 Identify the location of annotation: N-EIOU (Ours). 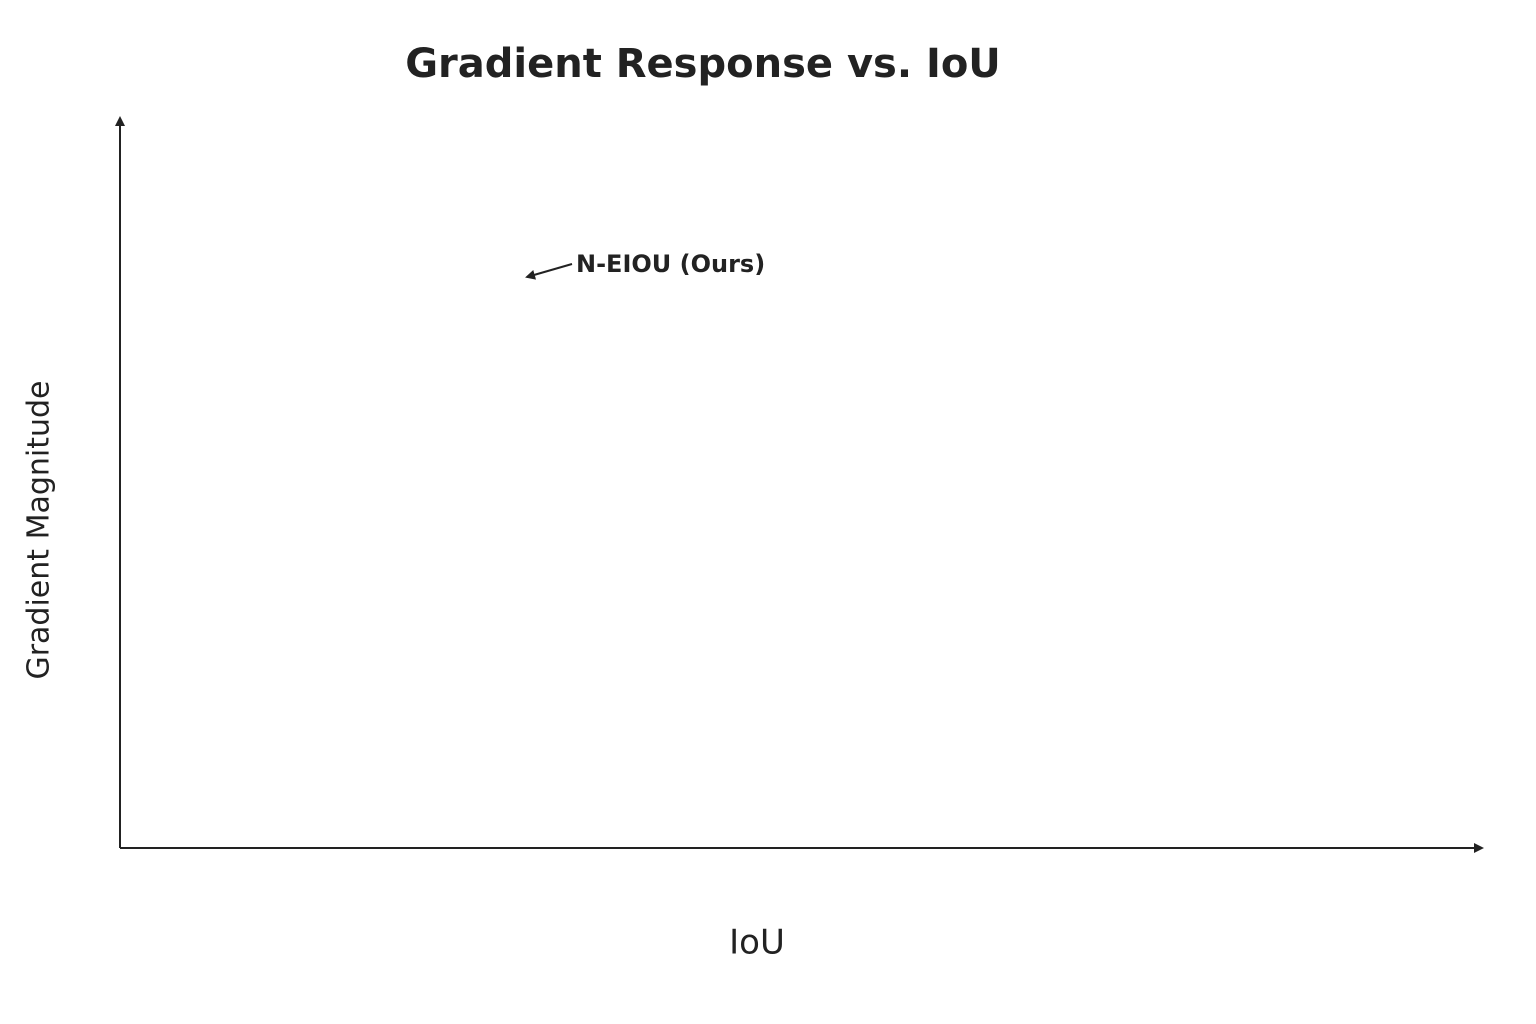
(670, 264).